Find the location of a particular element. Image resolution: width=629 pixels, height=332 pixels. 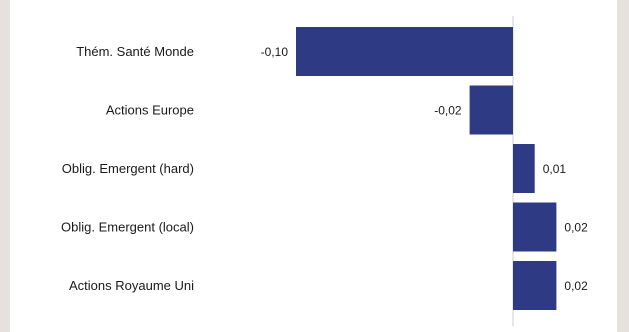

category-label: Actions Royaume Uni is located at coordinates (131, 285).